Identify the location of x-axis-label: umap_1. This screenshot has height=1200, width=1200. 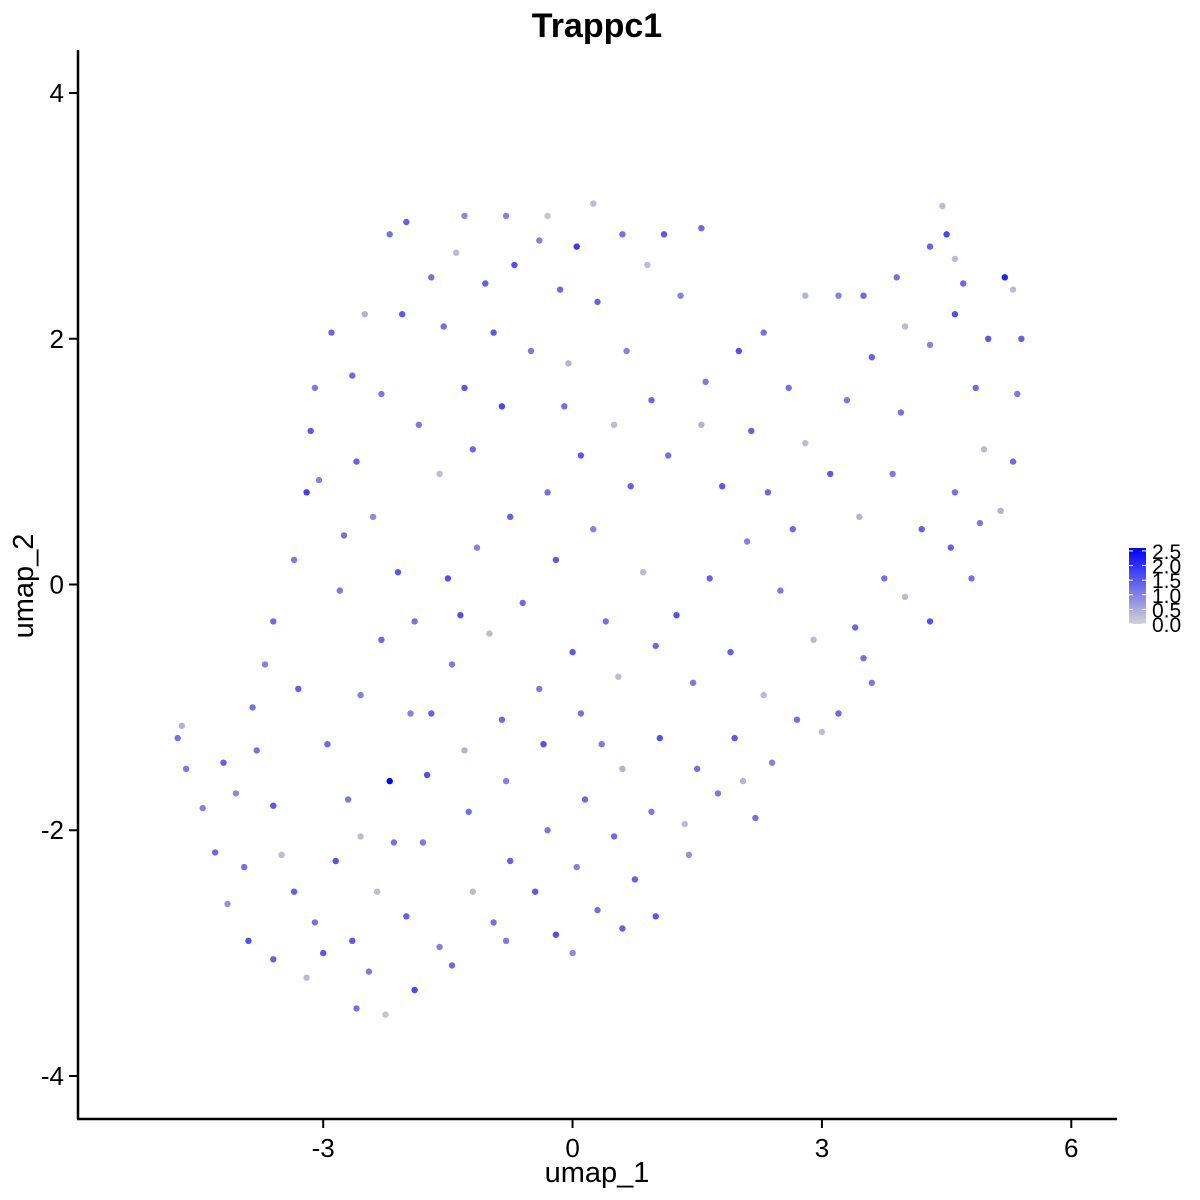
(597, 1173).